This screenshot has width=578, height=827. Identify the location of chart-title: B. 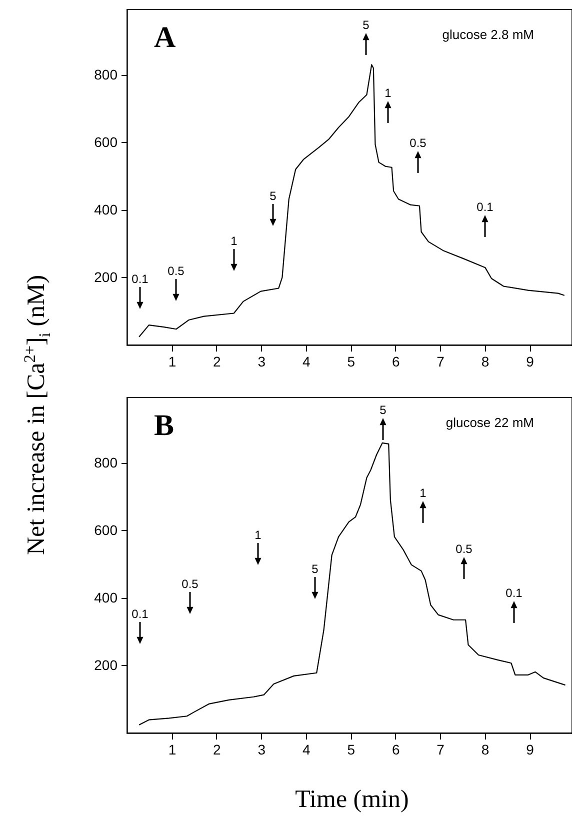
(164, 425).